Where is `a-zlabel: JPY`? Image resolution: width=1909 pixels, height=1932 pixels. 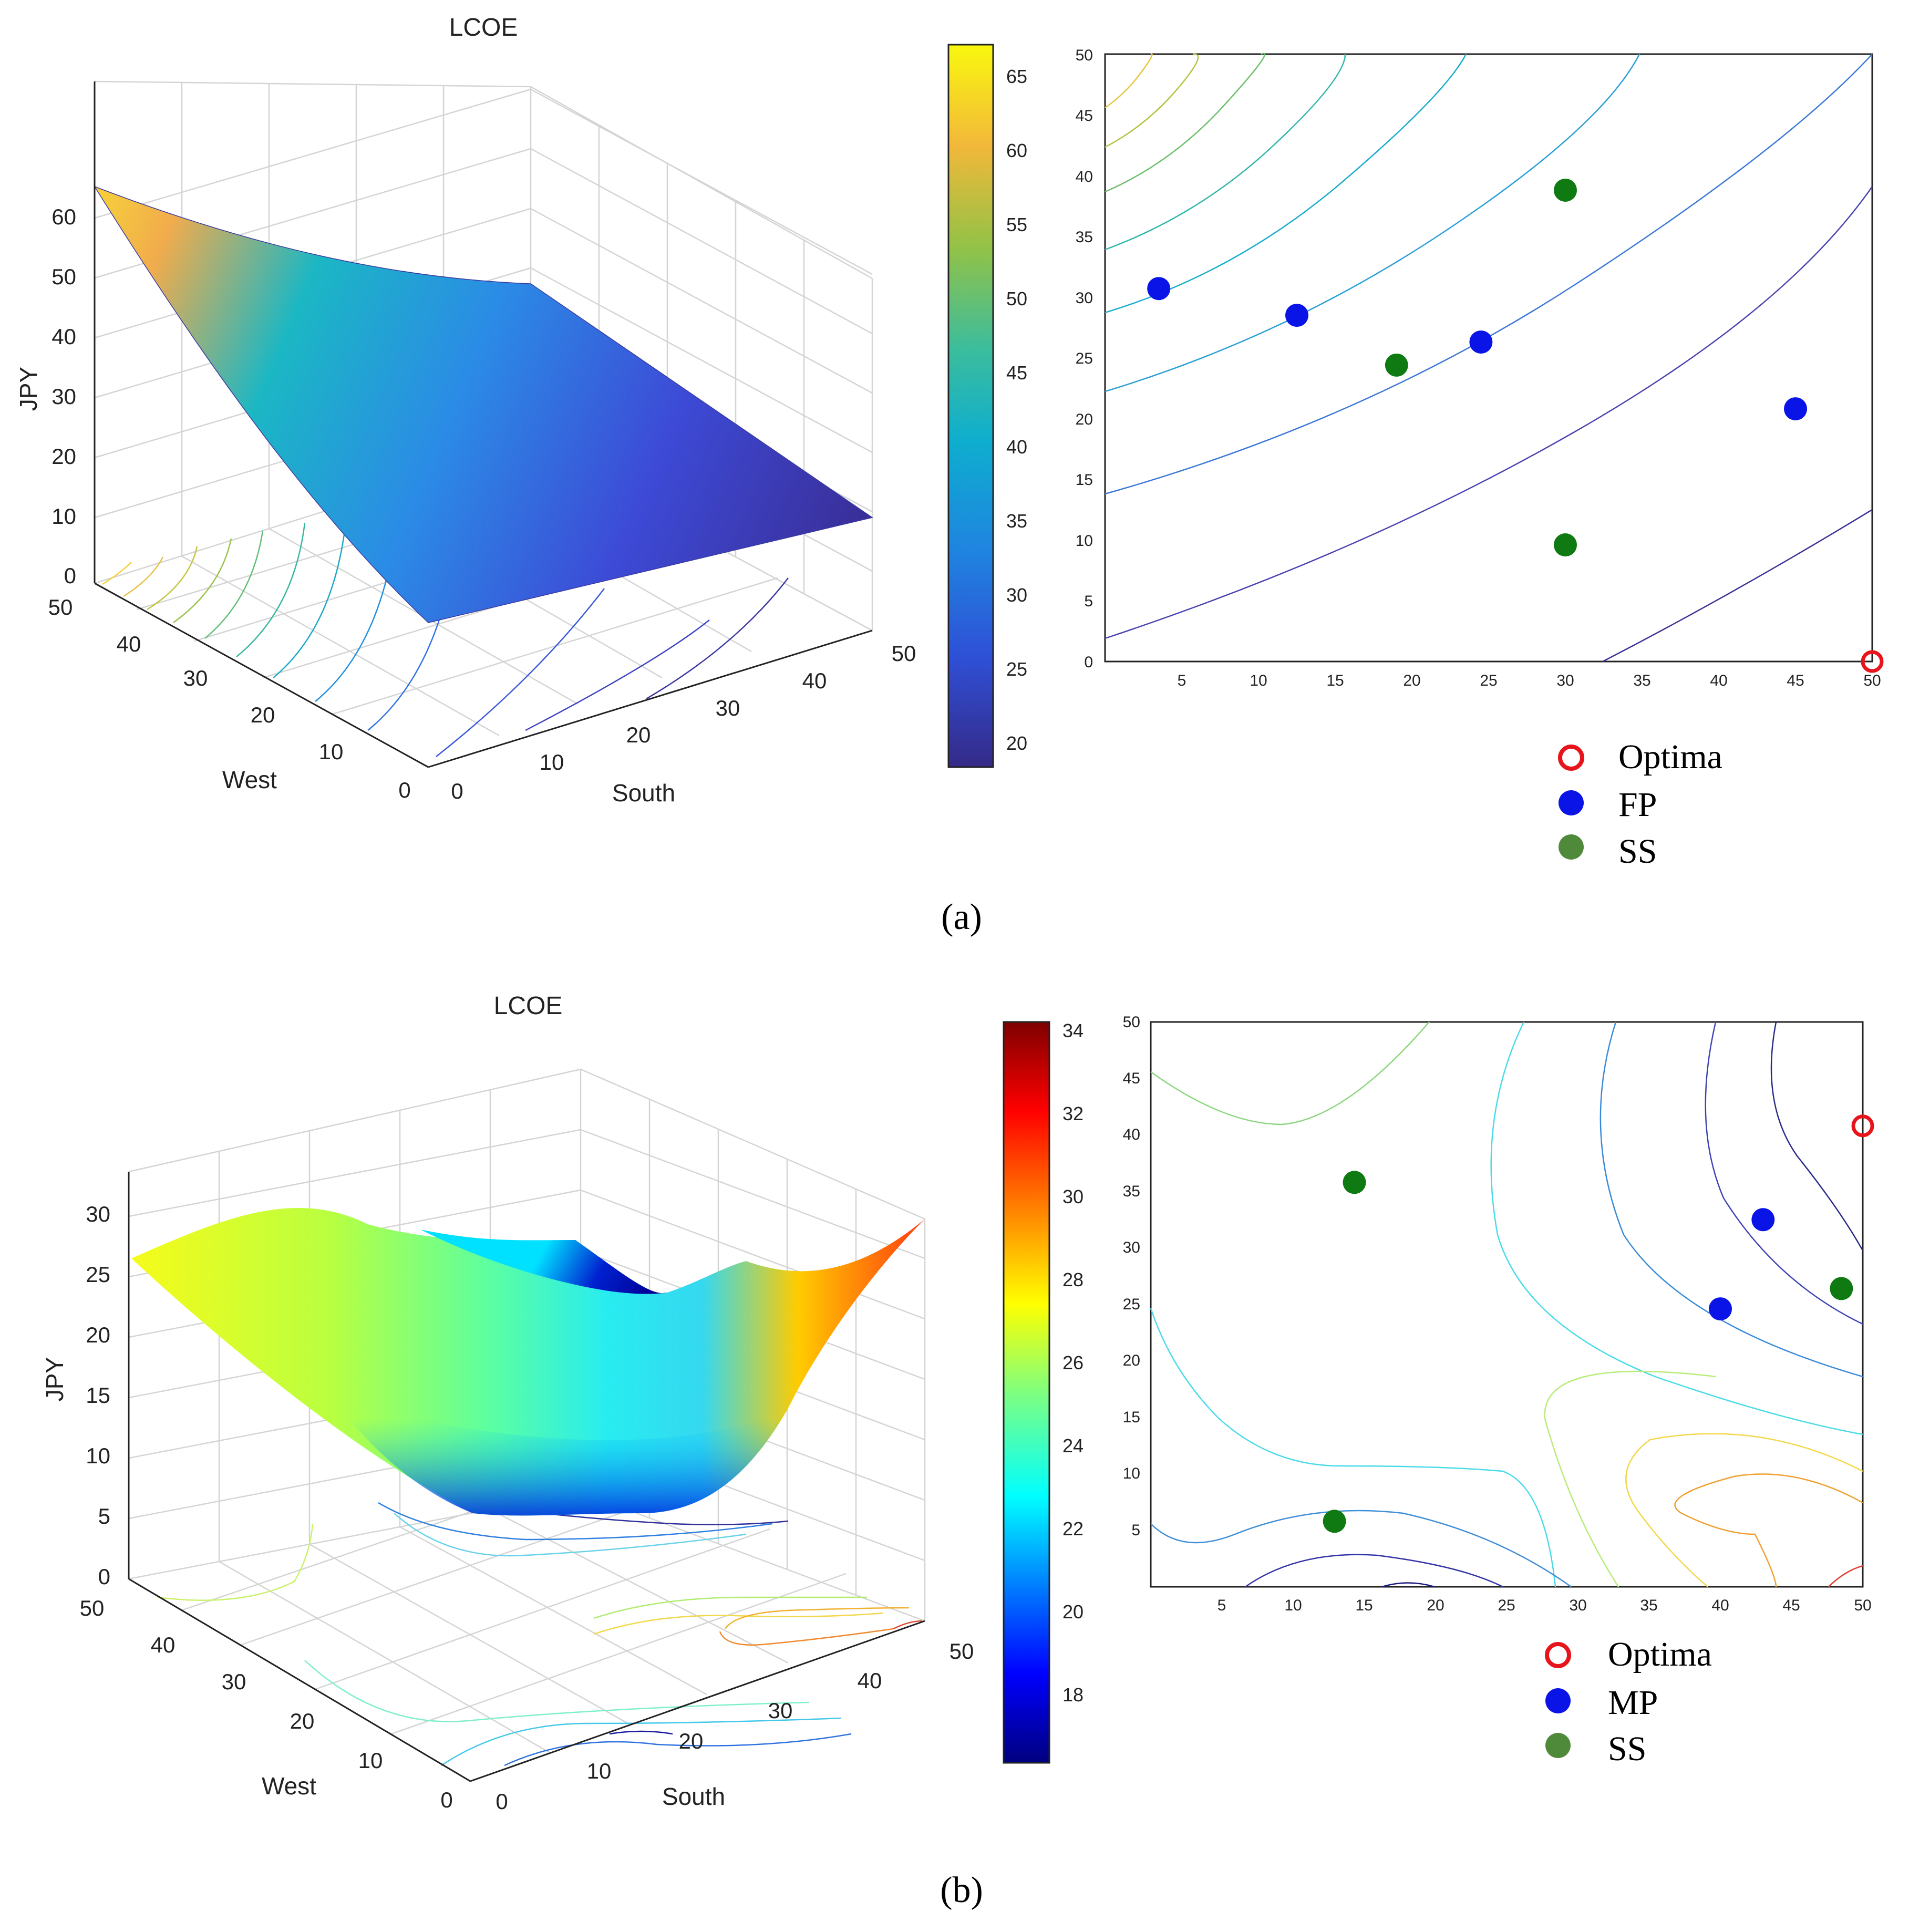
a-zlabel: JPY is located at coordinates (28, 389).